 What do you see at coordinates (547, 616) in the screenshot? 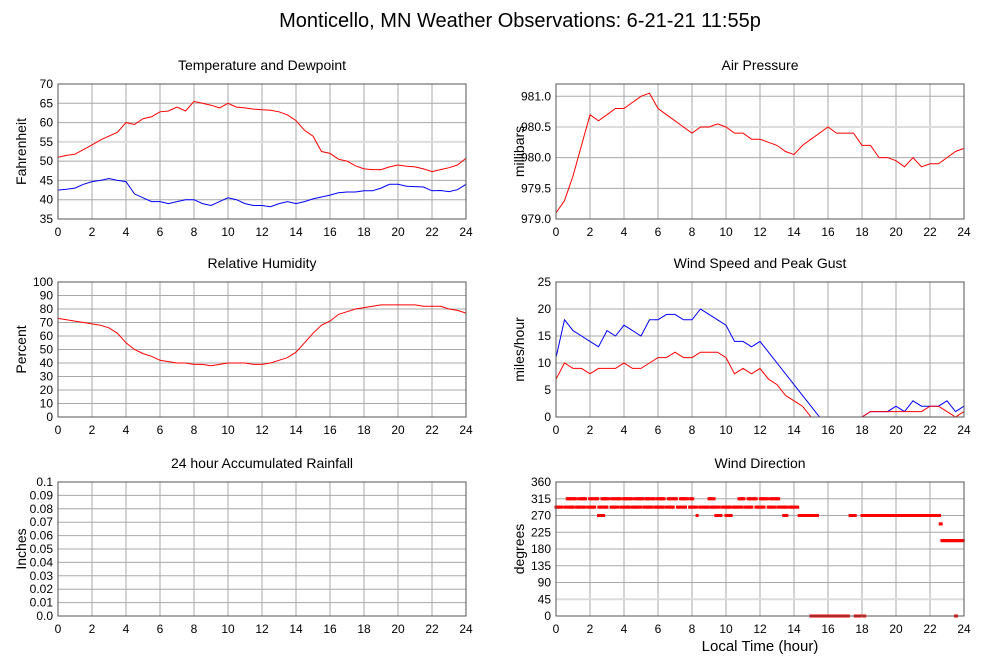
I see `y-tick-label: 0` at bounding box center [547, 616].